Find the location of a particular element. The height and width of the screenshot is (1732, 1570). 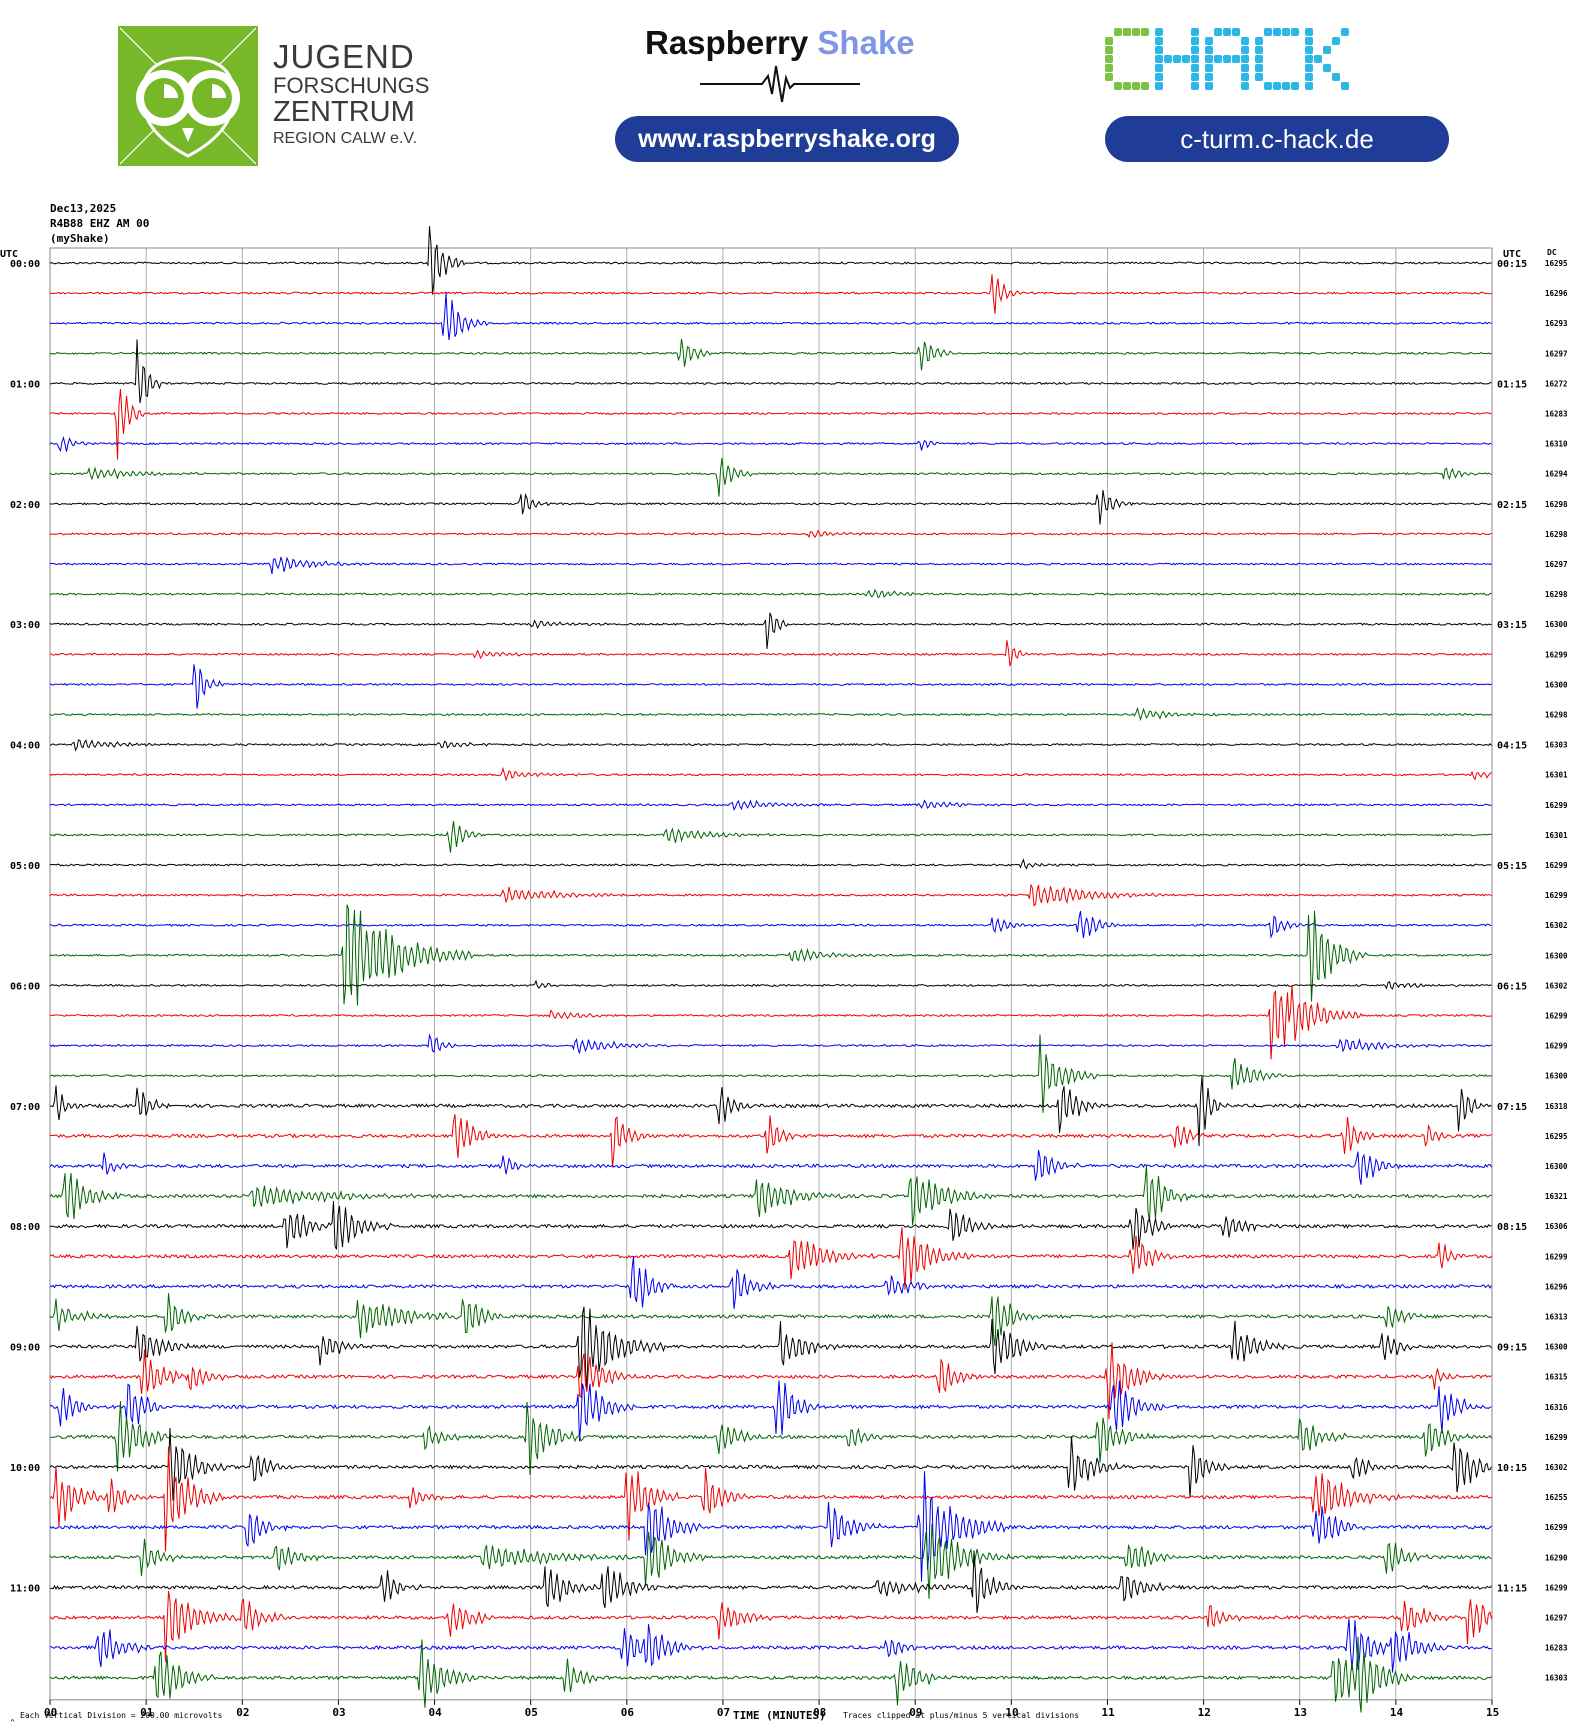

hour-label-right: 01:15 is located at coordinates (1512, 384).